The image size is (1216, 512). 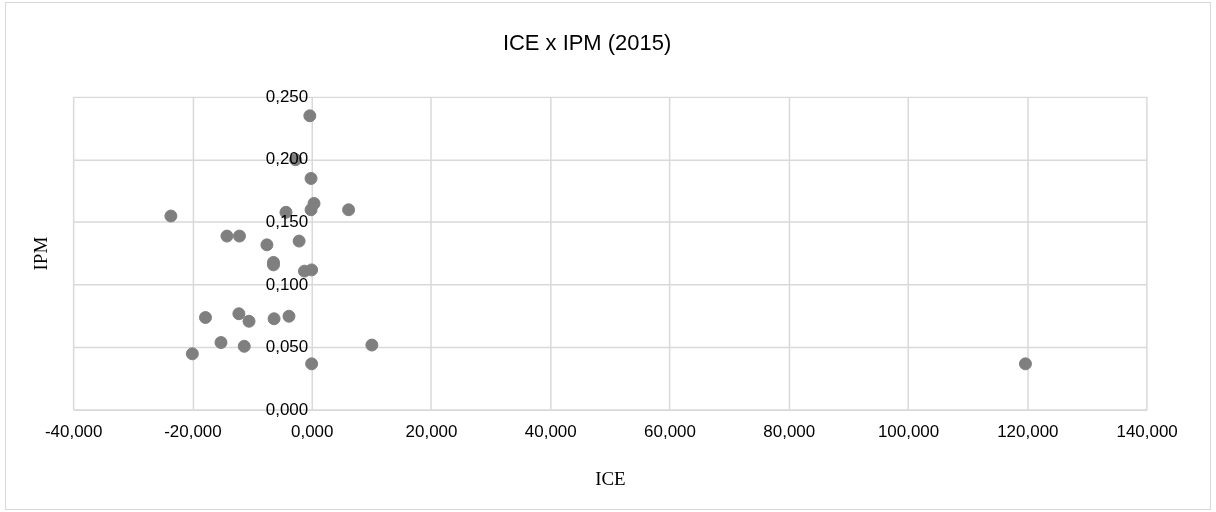 What do you see at coordinates (908, 431) in the screenshot?
I see `x-tick-label: 100,000` at bounding box center [908, 431].